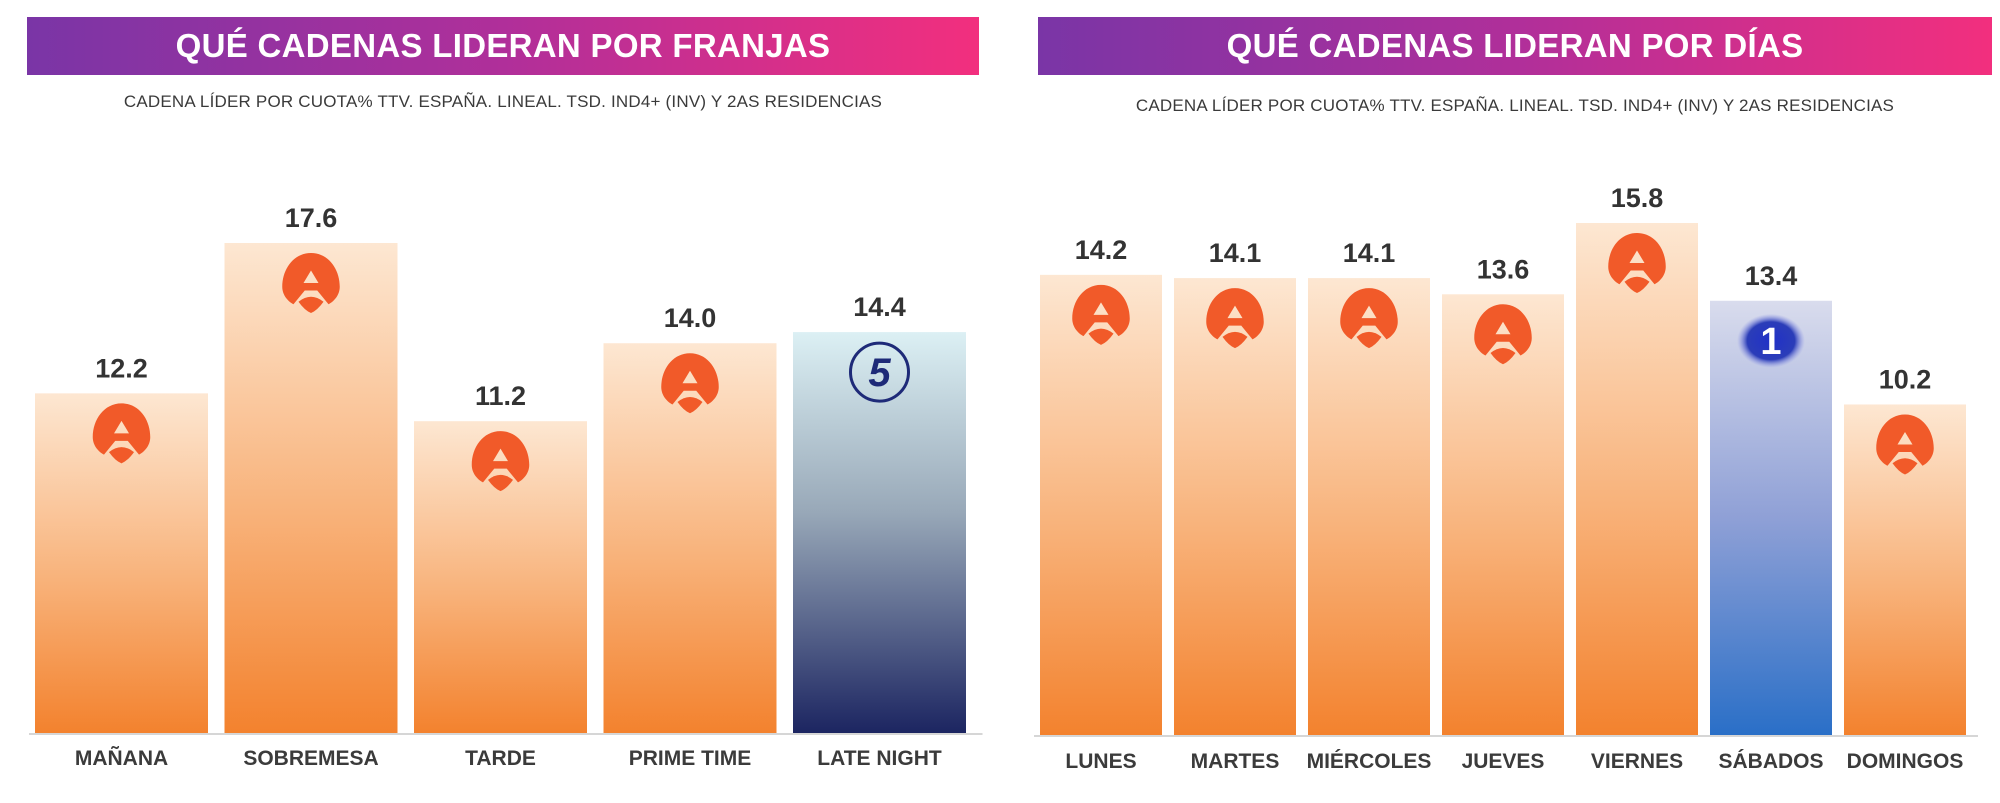 Image resolution: width=2000 pixels, height=803 pixels. I want to click on category-label: VIERNES, so click(1637, 761).